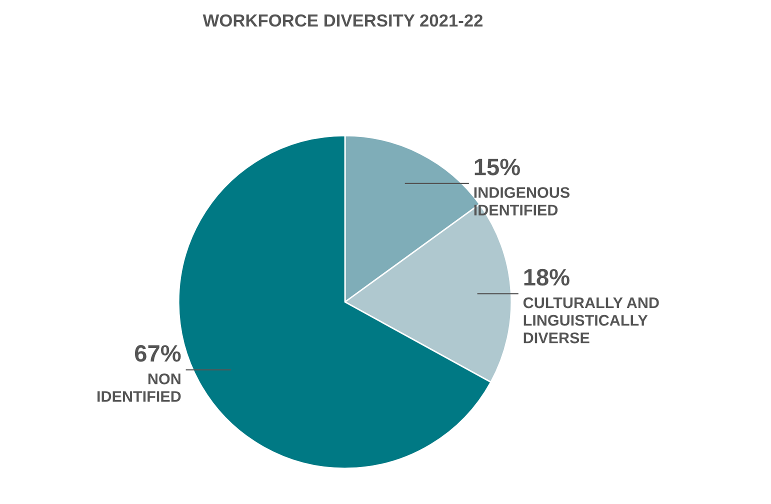 This screenshot has height=504, width=771. What do you see at coordinates (591, 320) in the screenshot?
I see `slice-label: CULTURALLY AND LINGUISTICALLY DIVERSE` at bounding box center [591, 320].